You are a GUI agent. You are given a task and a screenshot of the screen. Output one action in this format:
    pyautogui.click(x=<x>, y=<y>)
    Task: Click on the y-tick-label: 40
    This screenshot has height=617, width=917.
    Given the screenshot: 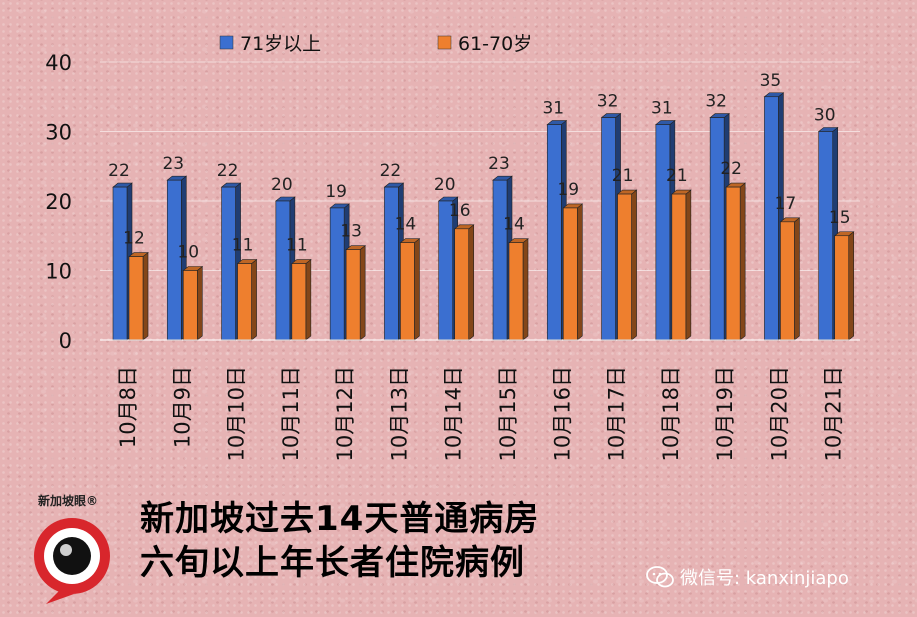 What is the action you would take?
    pyautogui.click(x=58, y=63)
    